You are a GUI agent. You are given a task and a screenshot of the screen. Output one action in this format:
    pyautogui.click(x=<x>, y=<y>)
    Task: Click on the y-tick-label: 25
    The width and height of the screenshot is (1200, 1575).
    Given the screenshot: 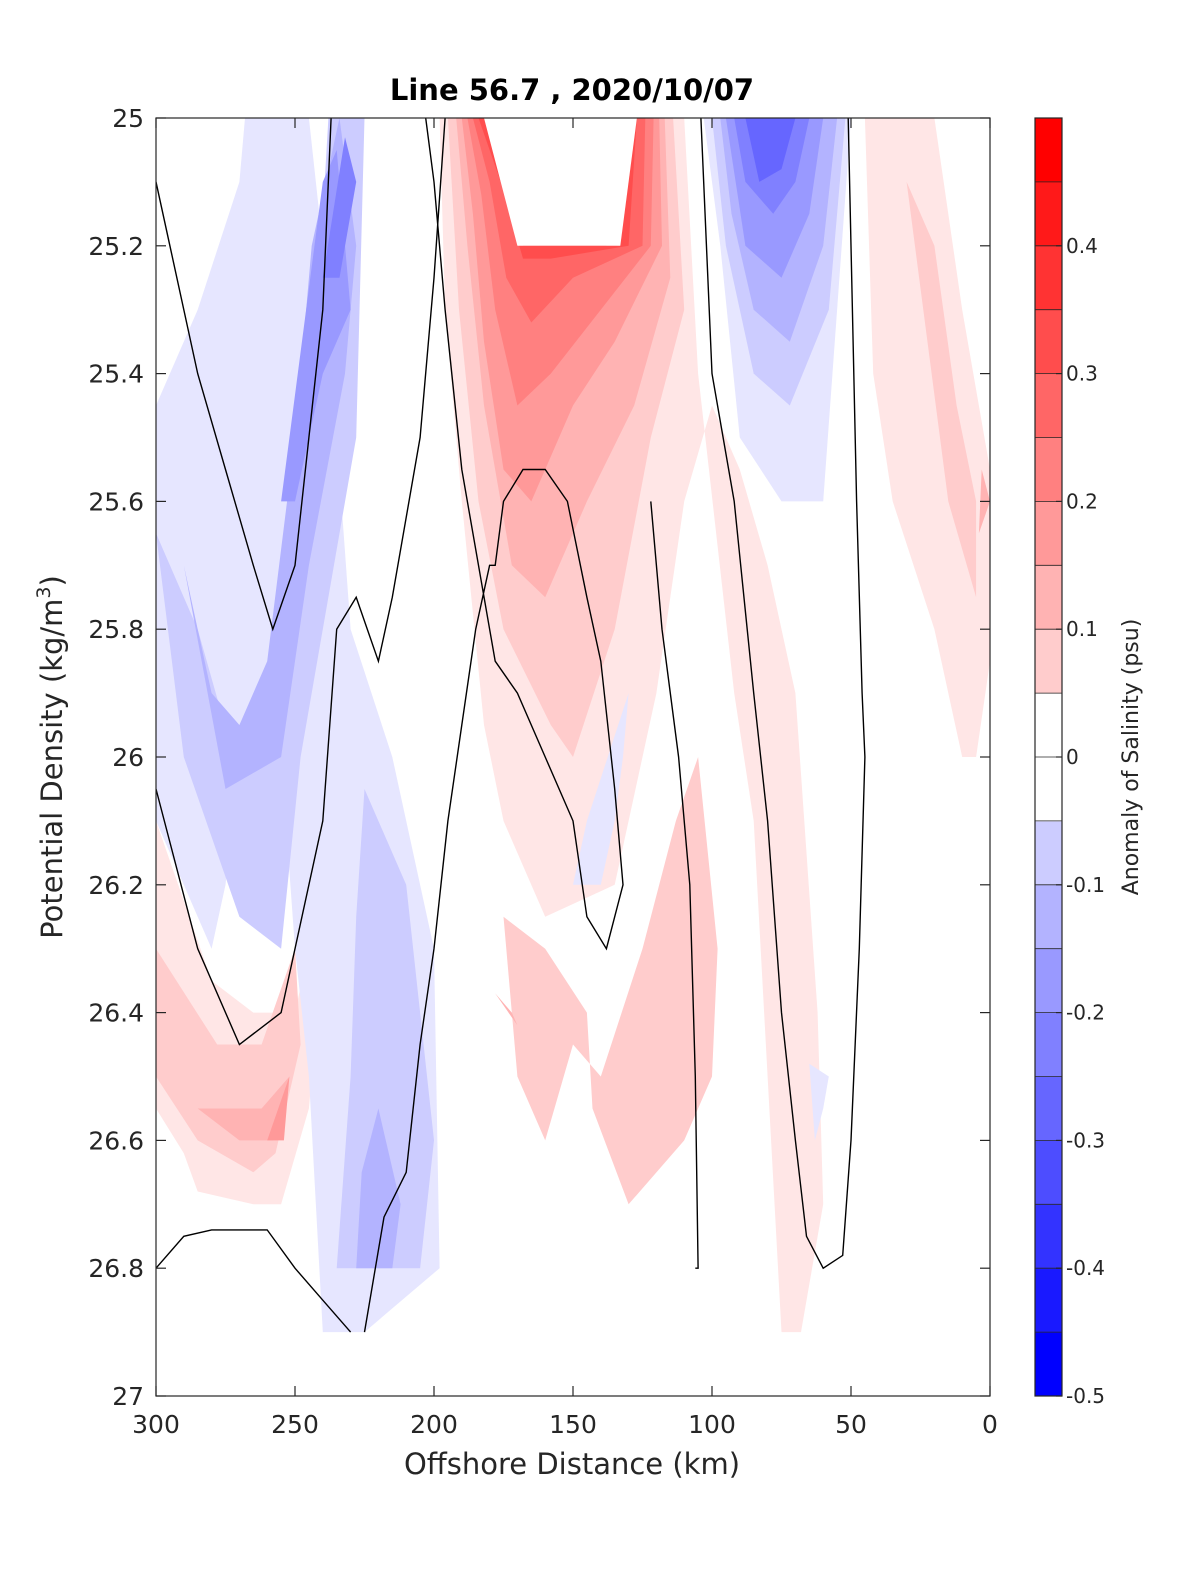 What is the action you would take?
    pyautogui.click(x=128, y=118)
    